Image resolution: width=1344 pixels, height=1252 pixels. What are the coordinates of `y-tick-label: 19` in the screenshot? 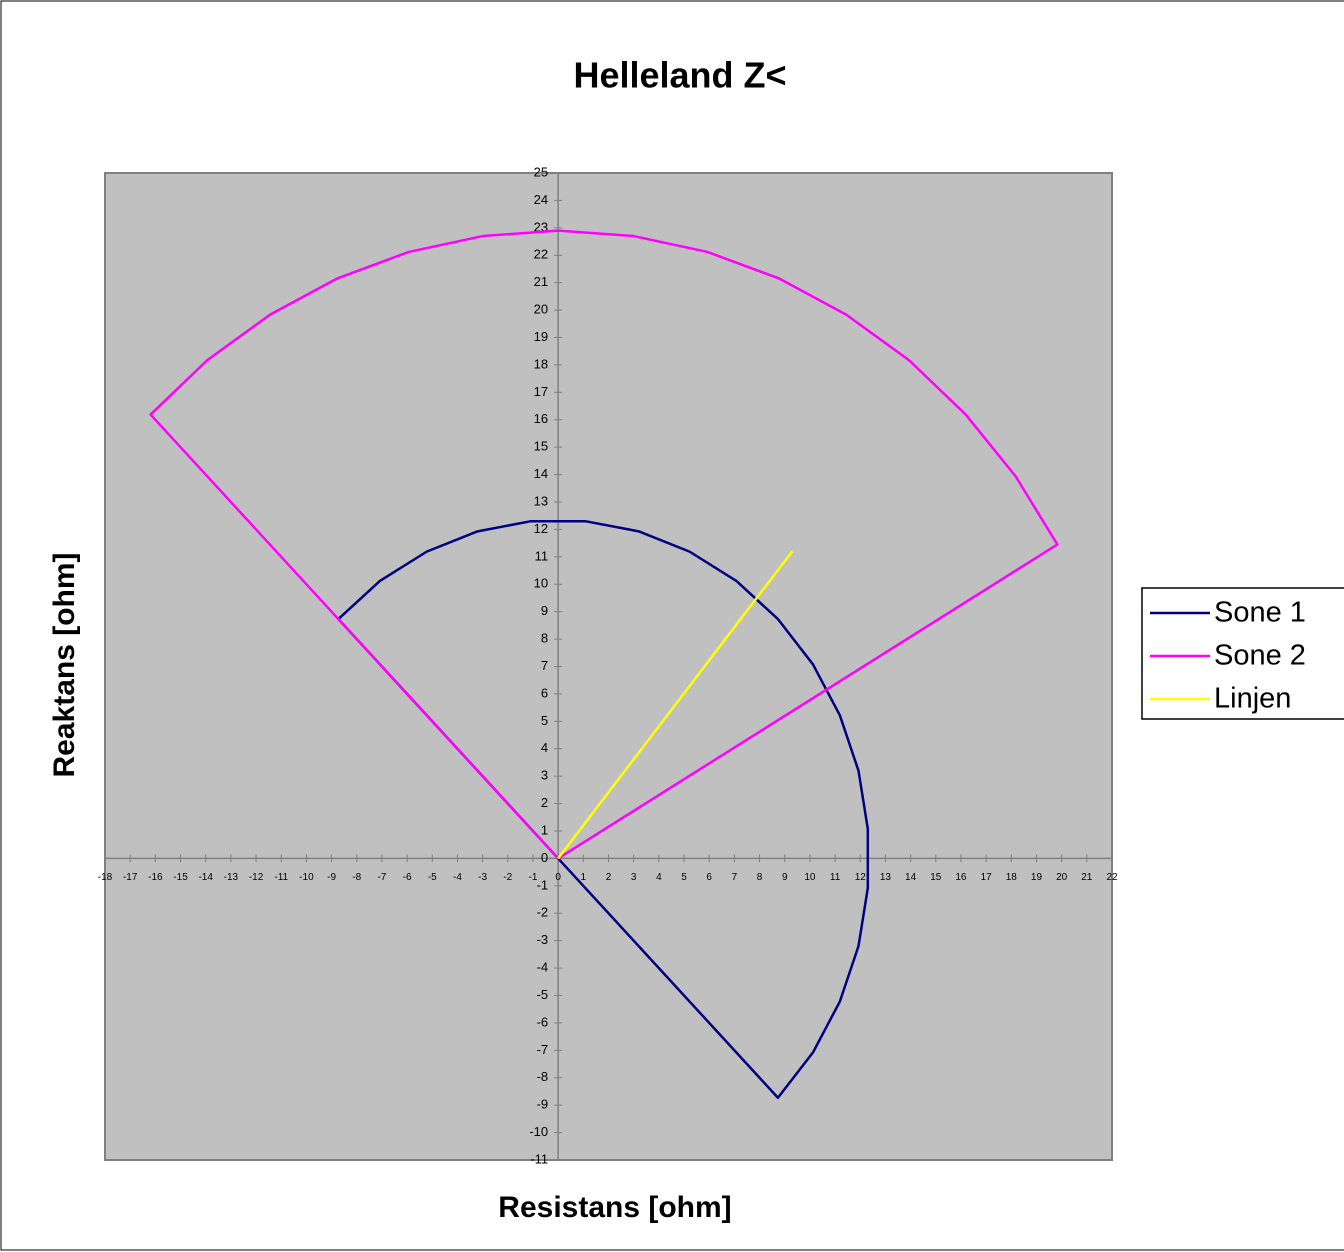 It's located at (541, 336).